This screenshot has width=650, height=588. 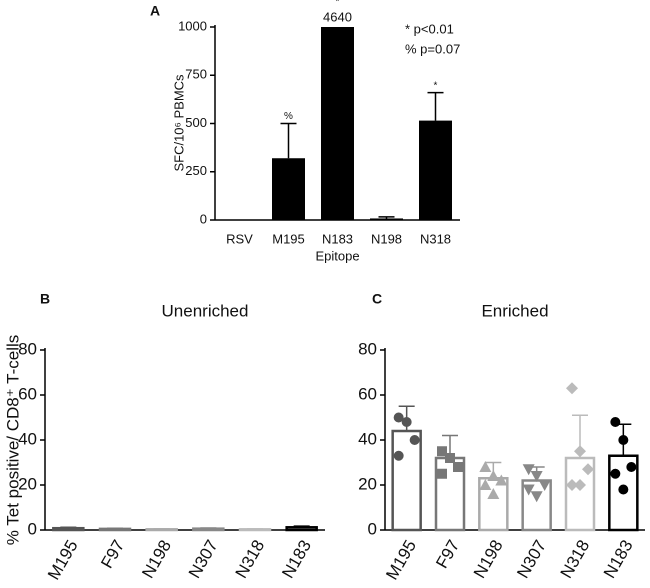 I want to click on note: % p=0.07, so click(x=432, y=48).